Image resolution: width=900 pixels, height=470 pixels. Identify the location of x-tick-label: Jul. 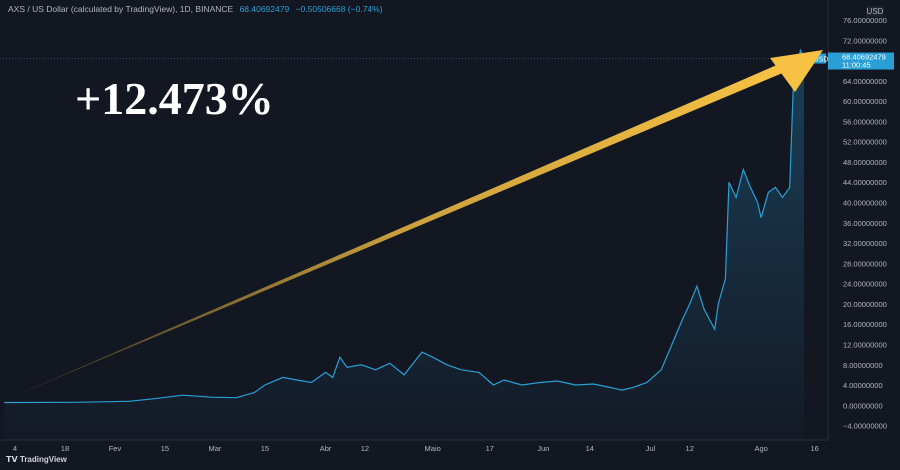
(651, 448).